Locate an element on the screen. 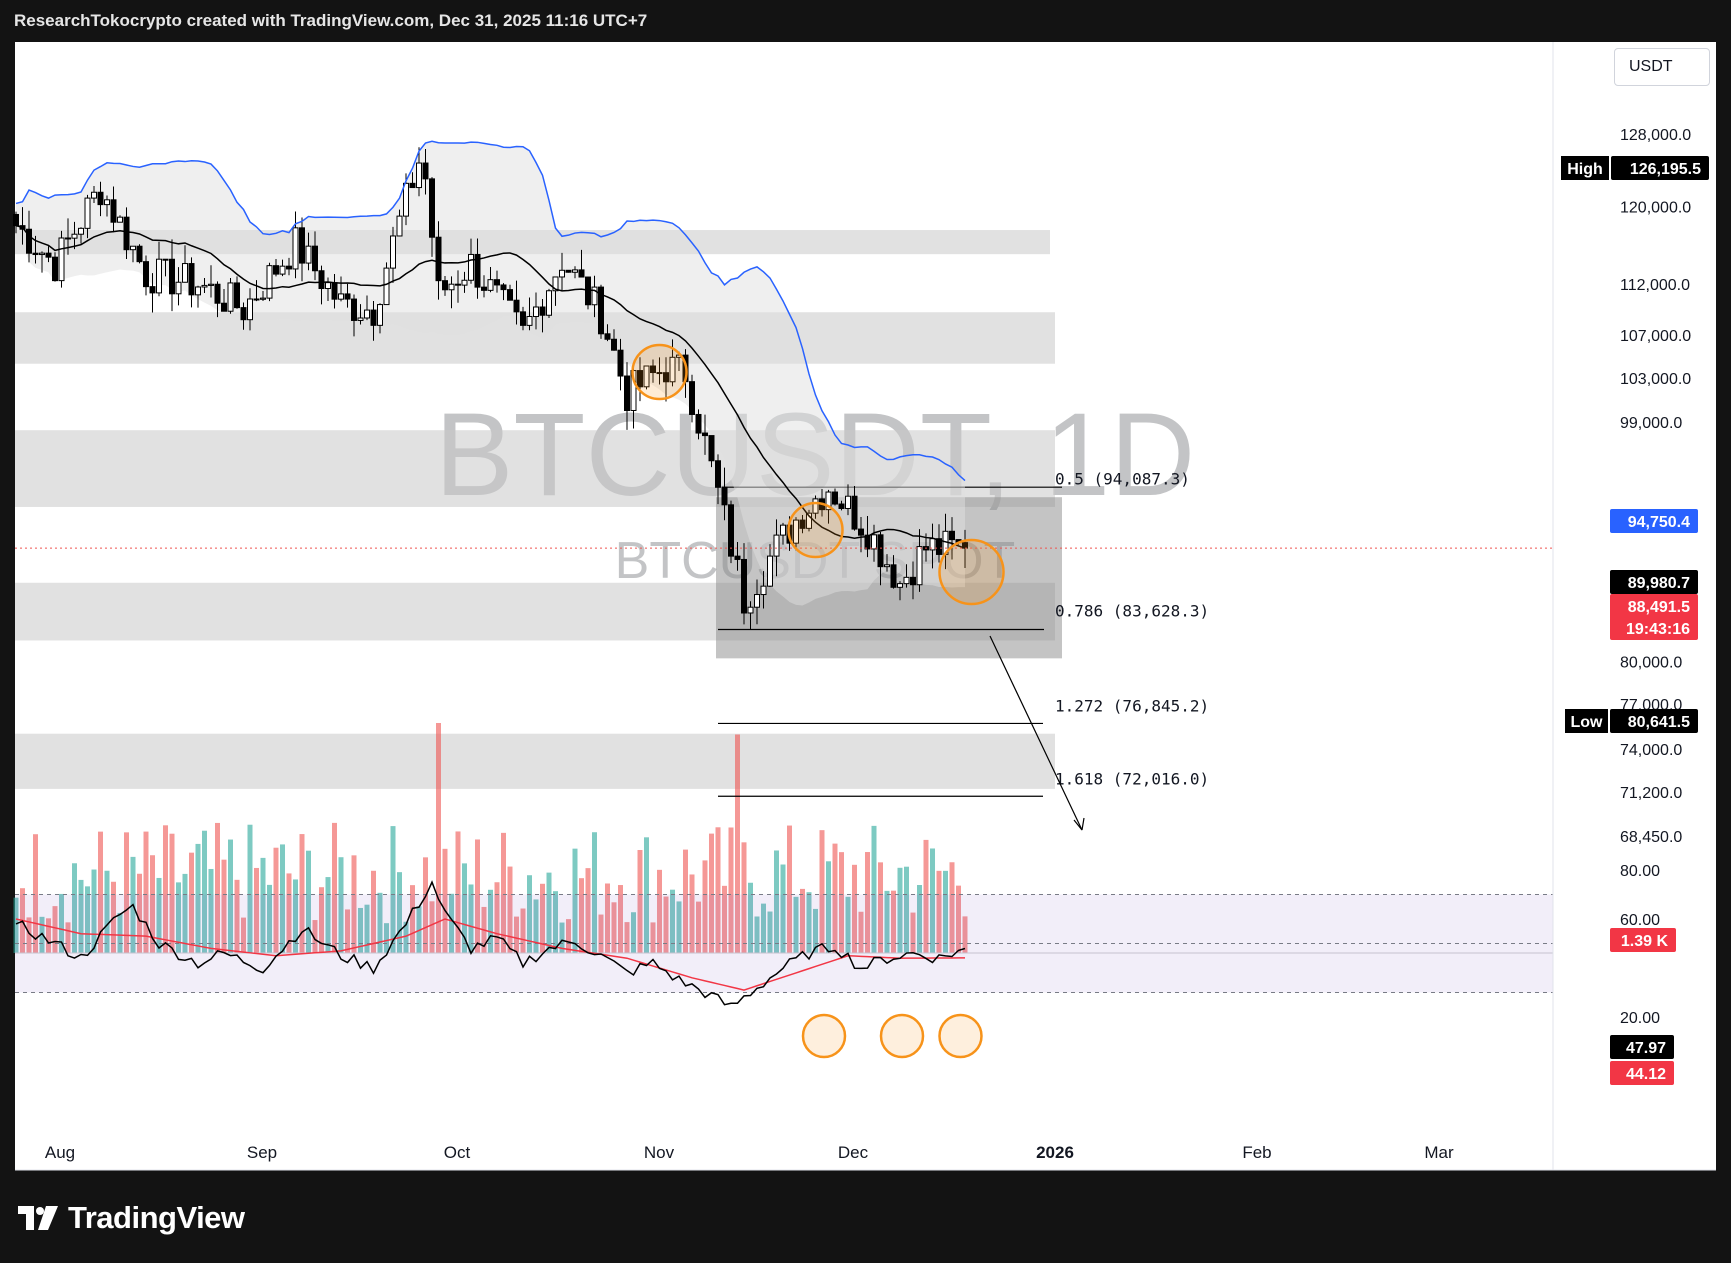 Image resolution: width=1731 pixels, height=1263 pixels. tradingview-logo: TradingView is located at coordinates (131, 1218).